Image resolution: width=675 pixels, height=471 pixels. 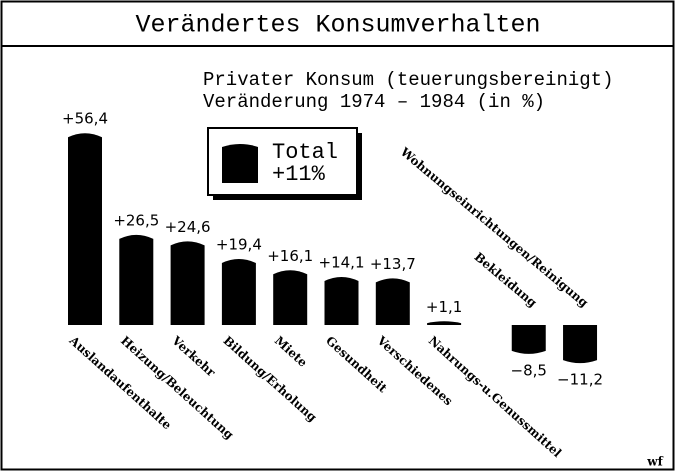 What do you see at coordinates (290, 256) in the screenshot?
I see `value-label: +16,1` at bounding box center [290, 256].